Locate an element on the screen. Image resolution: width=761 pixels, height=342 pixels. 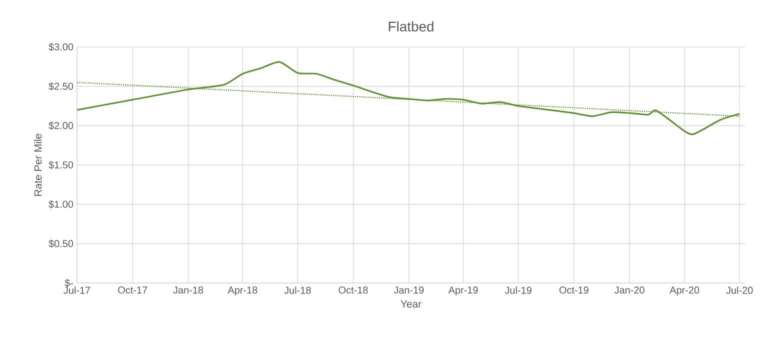
y-tick-label: $- is located at coordinates (69, 283).